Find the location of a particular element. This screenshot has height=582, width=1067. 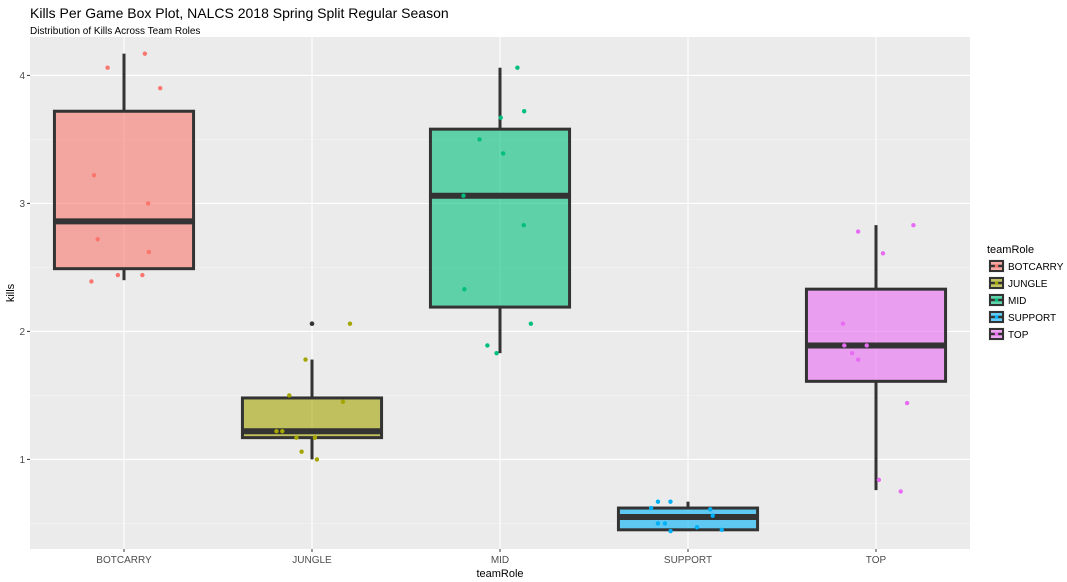

y-tick-label: 2 is located at coordinates (22, 332).